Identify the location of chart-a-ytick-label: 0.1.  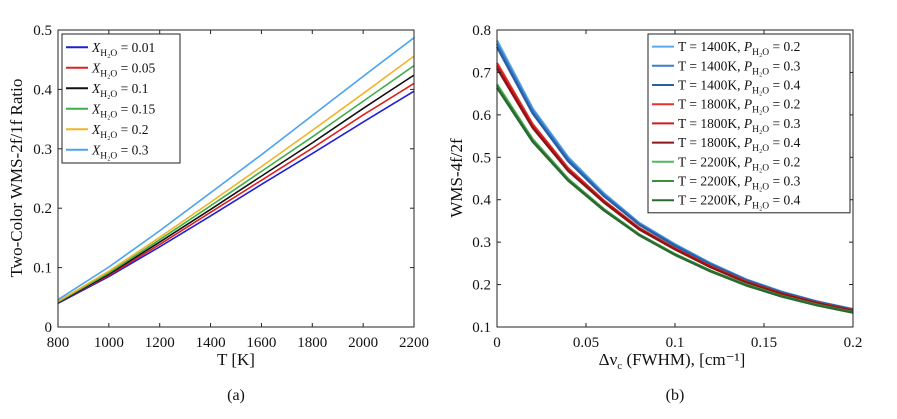
(42, 269).